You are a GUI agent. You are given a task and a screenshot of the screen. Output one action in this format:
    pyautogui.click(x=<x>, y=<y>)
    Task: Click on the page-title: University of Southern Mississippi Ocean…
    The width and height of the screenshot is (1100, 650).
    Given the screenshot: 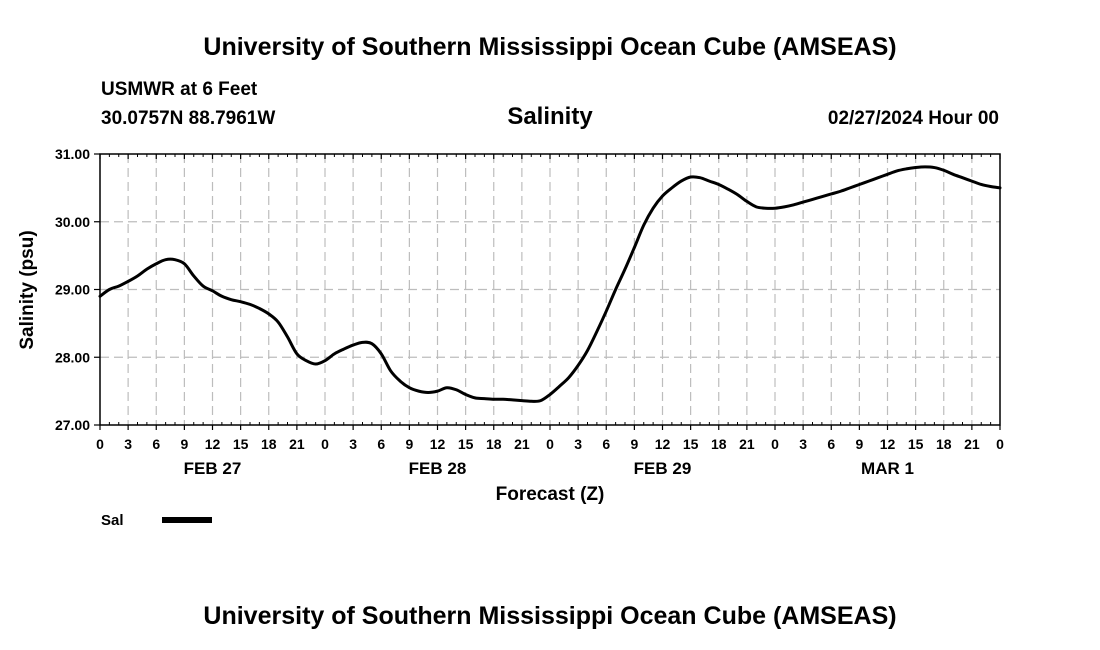 What is the action you would take?
    pyautogui.click(x=549, y=47)
    